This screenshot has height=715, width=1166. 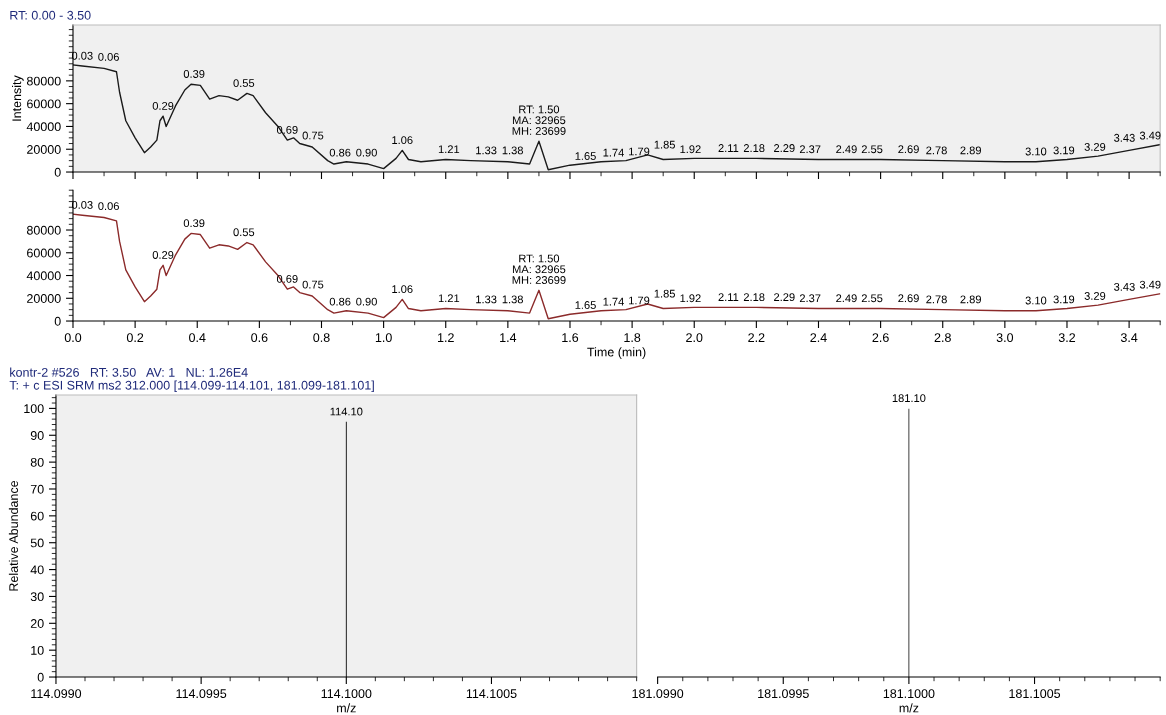 I want to click on y-axis-title: Relative Abundance, so click(x=13, y=535).